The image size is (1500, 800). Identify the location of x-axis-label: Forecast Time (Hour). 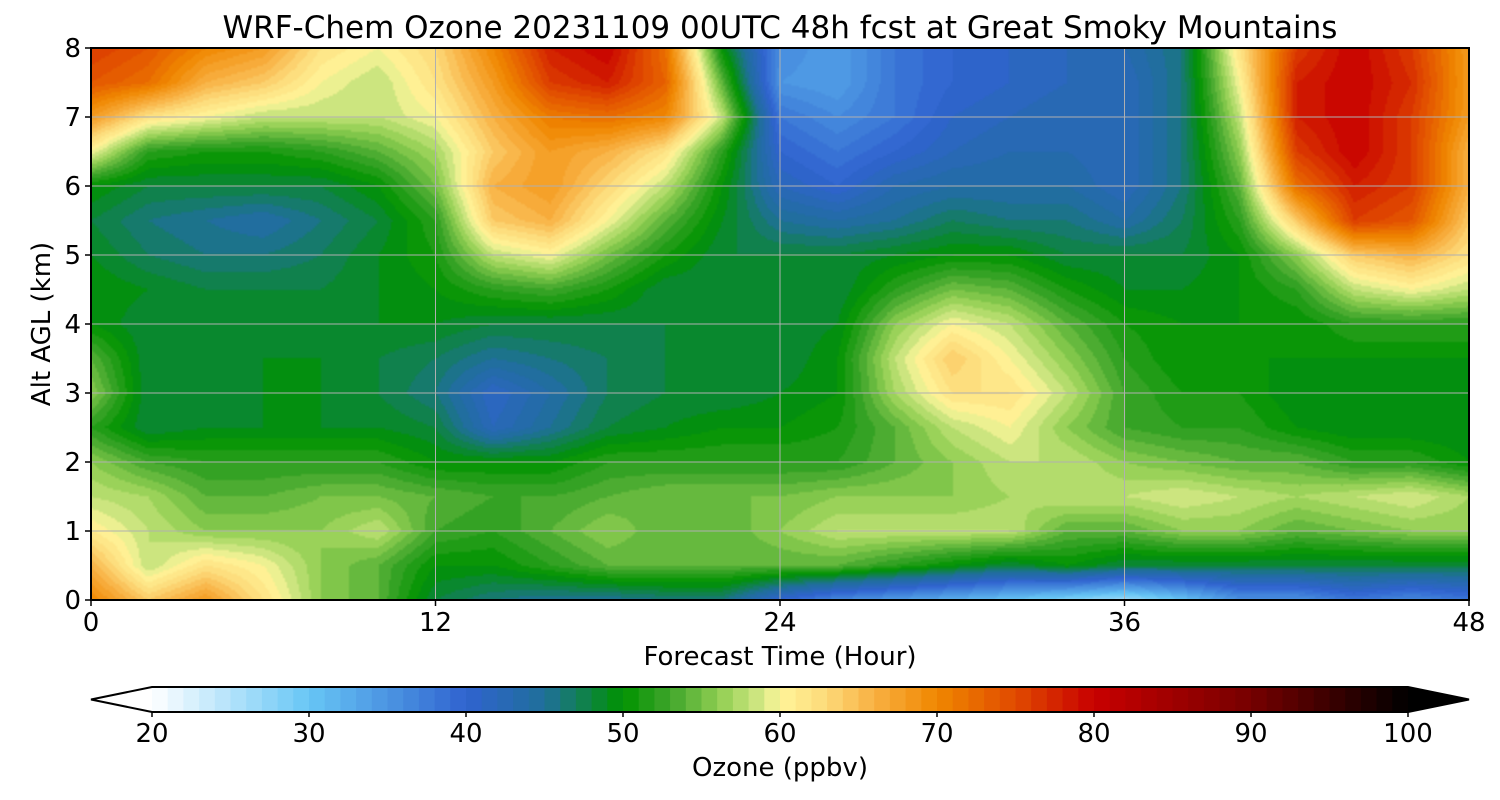
(779, 657).